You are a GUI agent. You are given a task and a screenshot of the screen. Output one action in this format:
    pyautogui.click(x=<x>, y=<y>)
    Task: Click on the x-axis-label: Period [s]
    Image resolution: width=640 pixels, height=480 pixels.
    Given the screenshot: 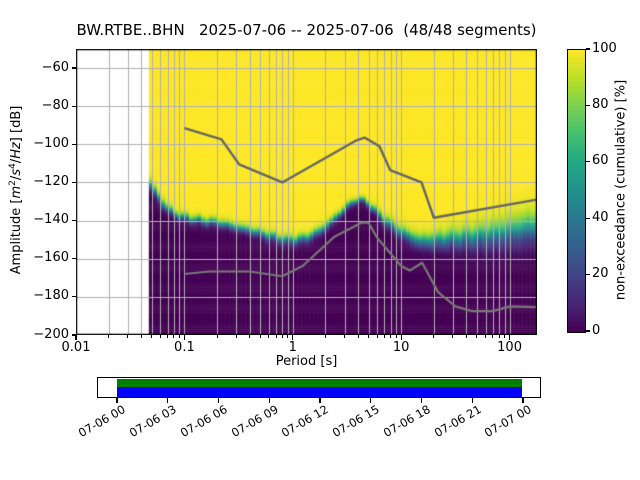 What is the action you would take?
    pyautogui.click(x=306, y=361)
    